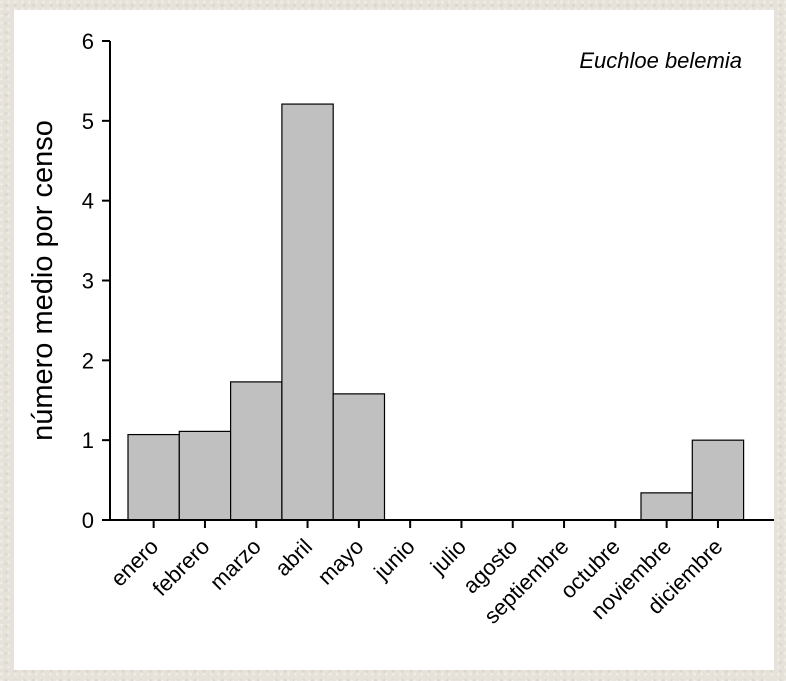 This screenshot has height=681, width=786. Describe the element at coordinates (88, 41) in the screenshot. I see `y-tick-label-6: 6` at that location.